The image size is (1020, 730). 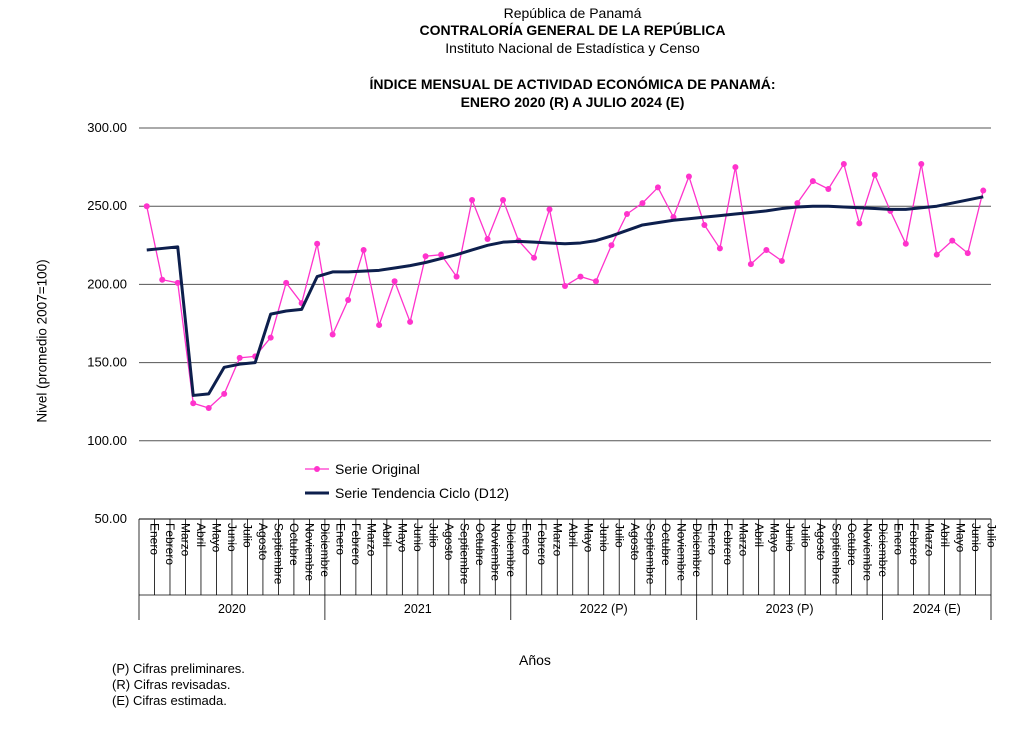 I want to click on header-contraloria: CONTRALORÍA GENERAL DE LA REPÚBLICA, so click(x=572, y=30).